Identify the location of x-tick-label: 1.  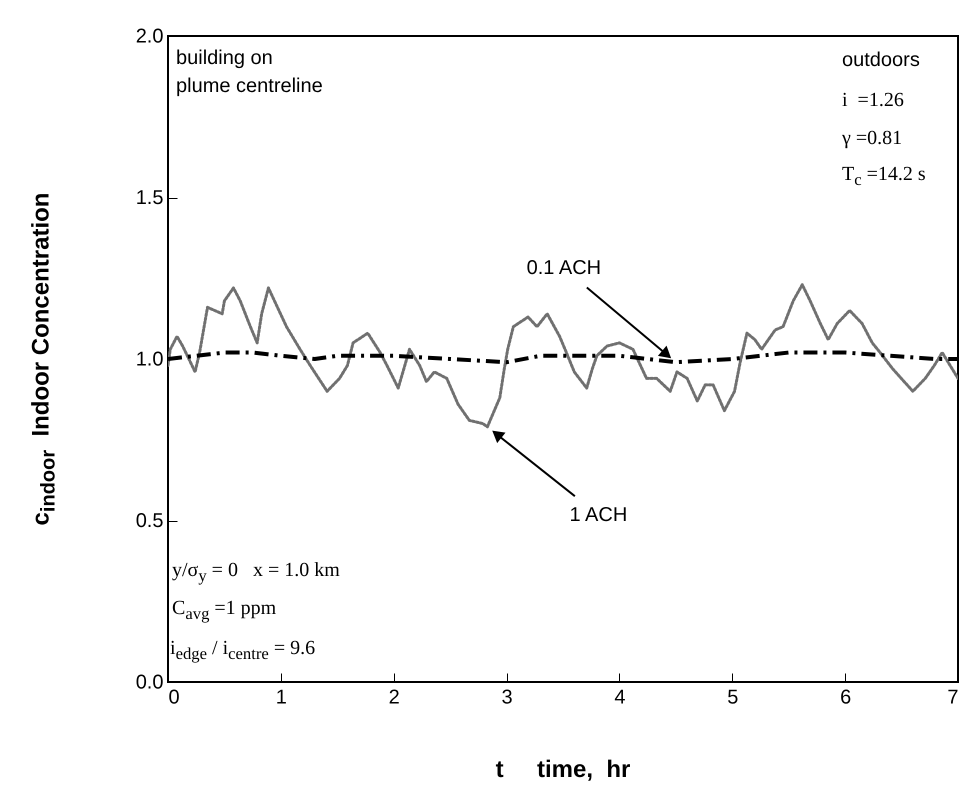
(281, 697).